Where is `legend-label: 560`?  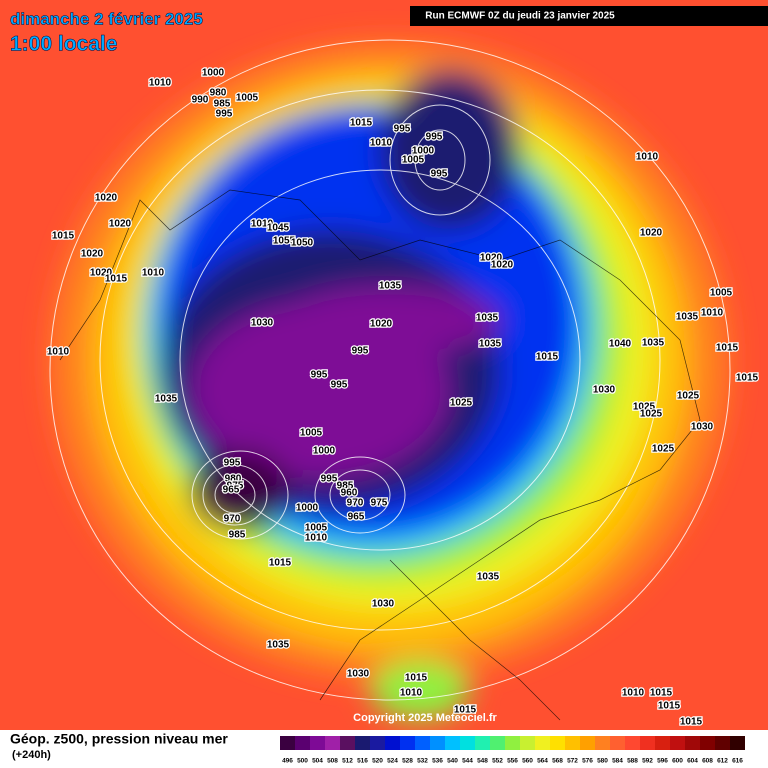 legend-label: 560 is located at coordinates (527, 761).